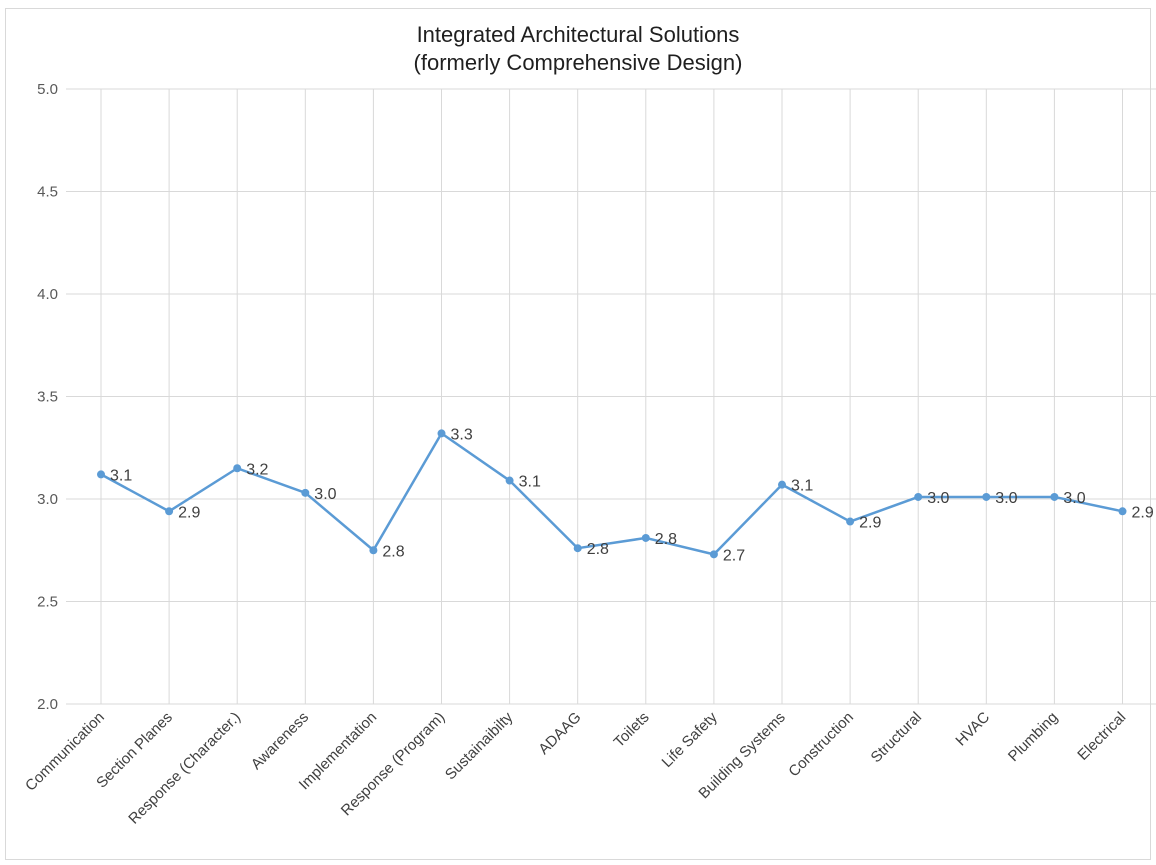 This screenshot has height=865, width=1156. What do you see at coordinates (734, 555) in the screenshot?
I see `data-label: 2.7` at bounding box center [734, 555].